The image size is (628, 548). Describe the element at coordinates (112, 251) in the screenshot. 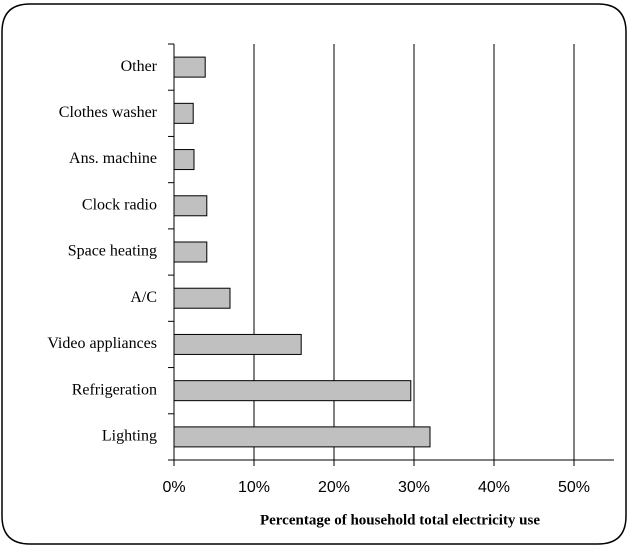

I see `y-tick-label: Space heating` at that location.